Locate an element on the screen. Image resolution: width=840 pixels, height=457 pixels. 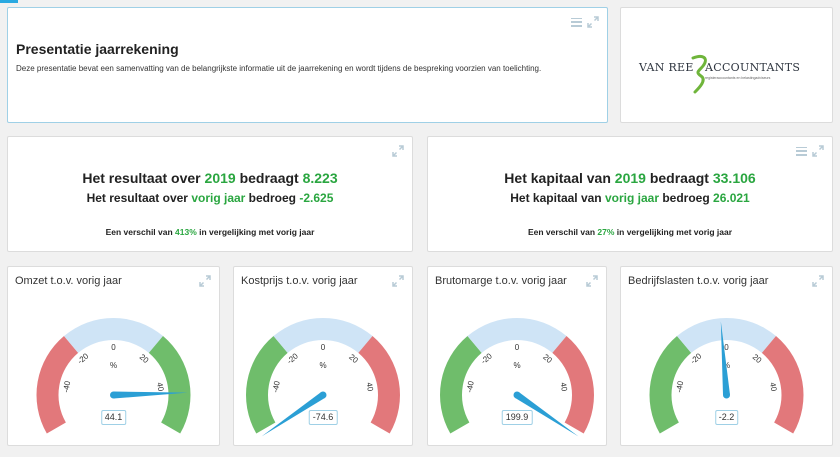
logo-text-van-ree: VAN REE is located at coordinates (666, 67).